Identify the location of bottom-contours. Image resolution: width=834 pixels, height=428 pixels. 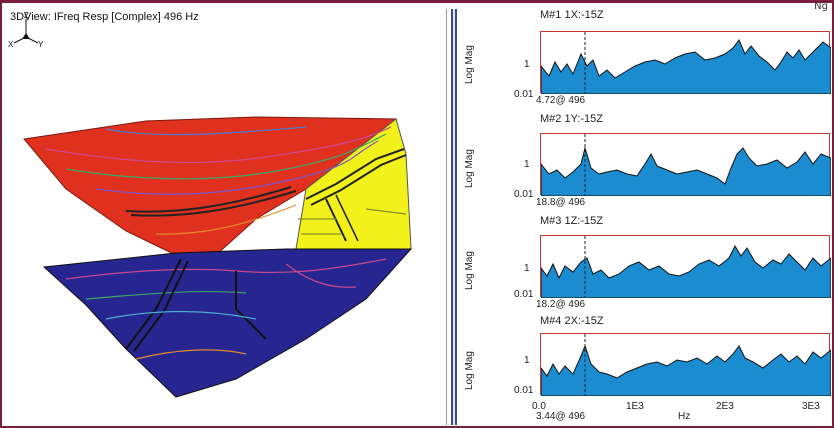
(226, 309).